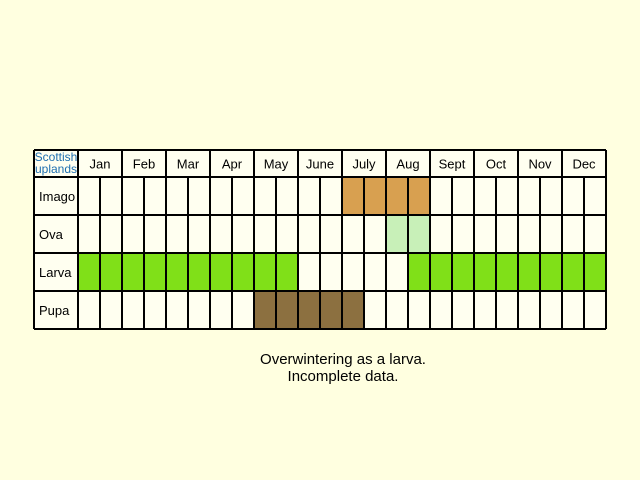 The height and width of the screenshot is (480, 640). I want to click on corner-label-line-1: Scottish, so click(56, 157).